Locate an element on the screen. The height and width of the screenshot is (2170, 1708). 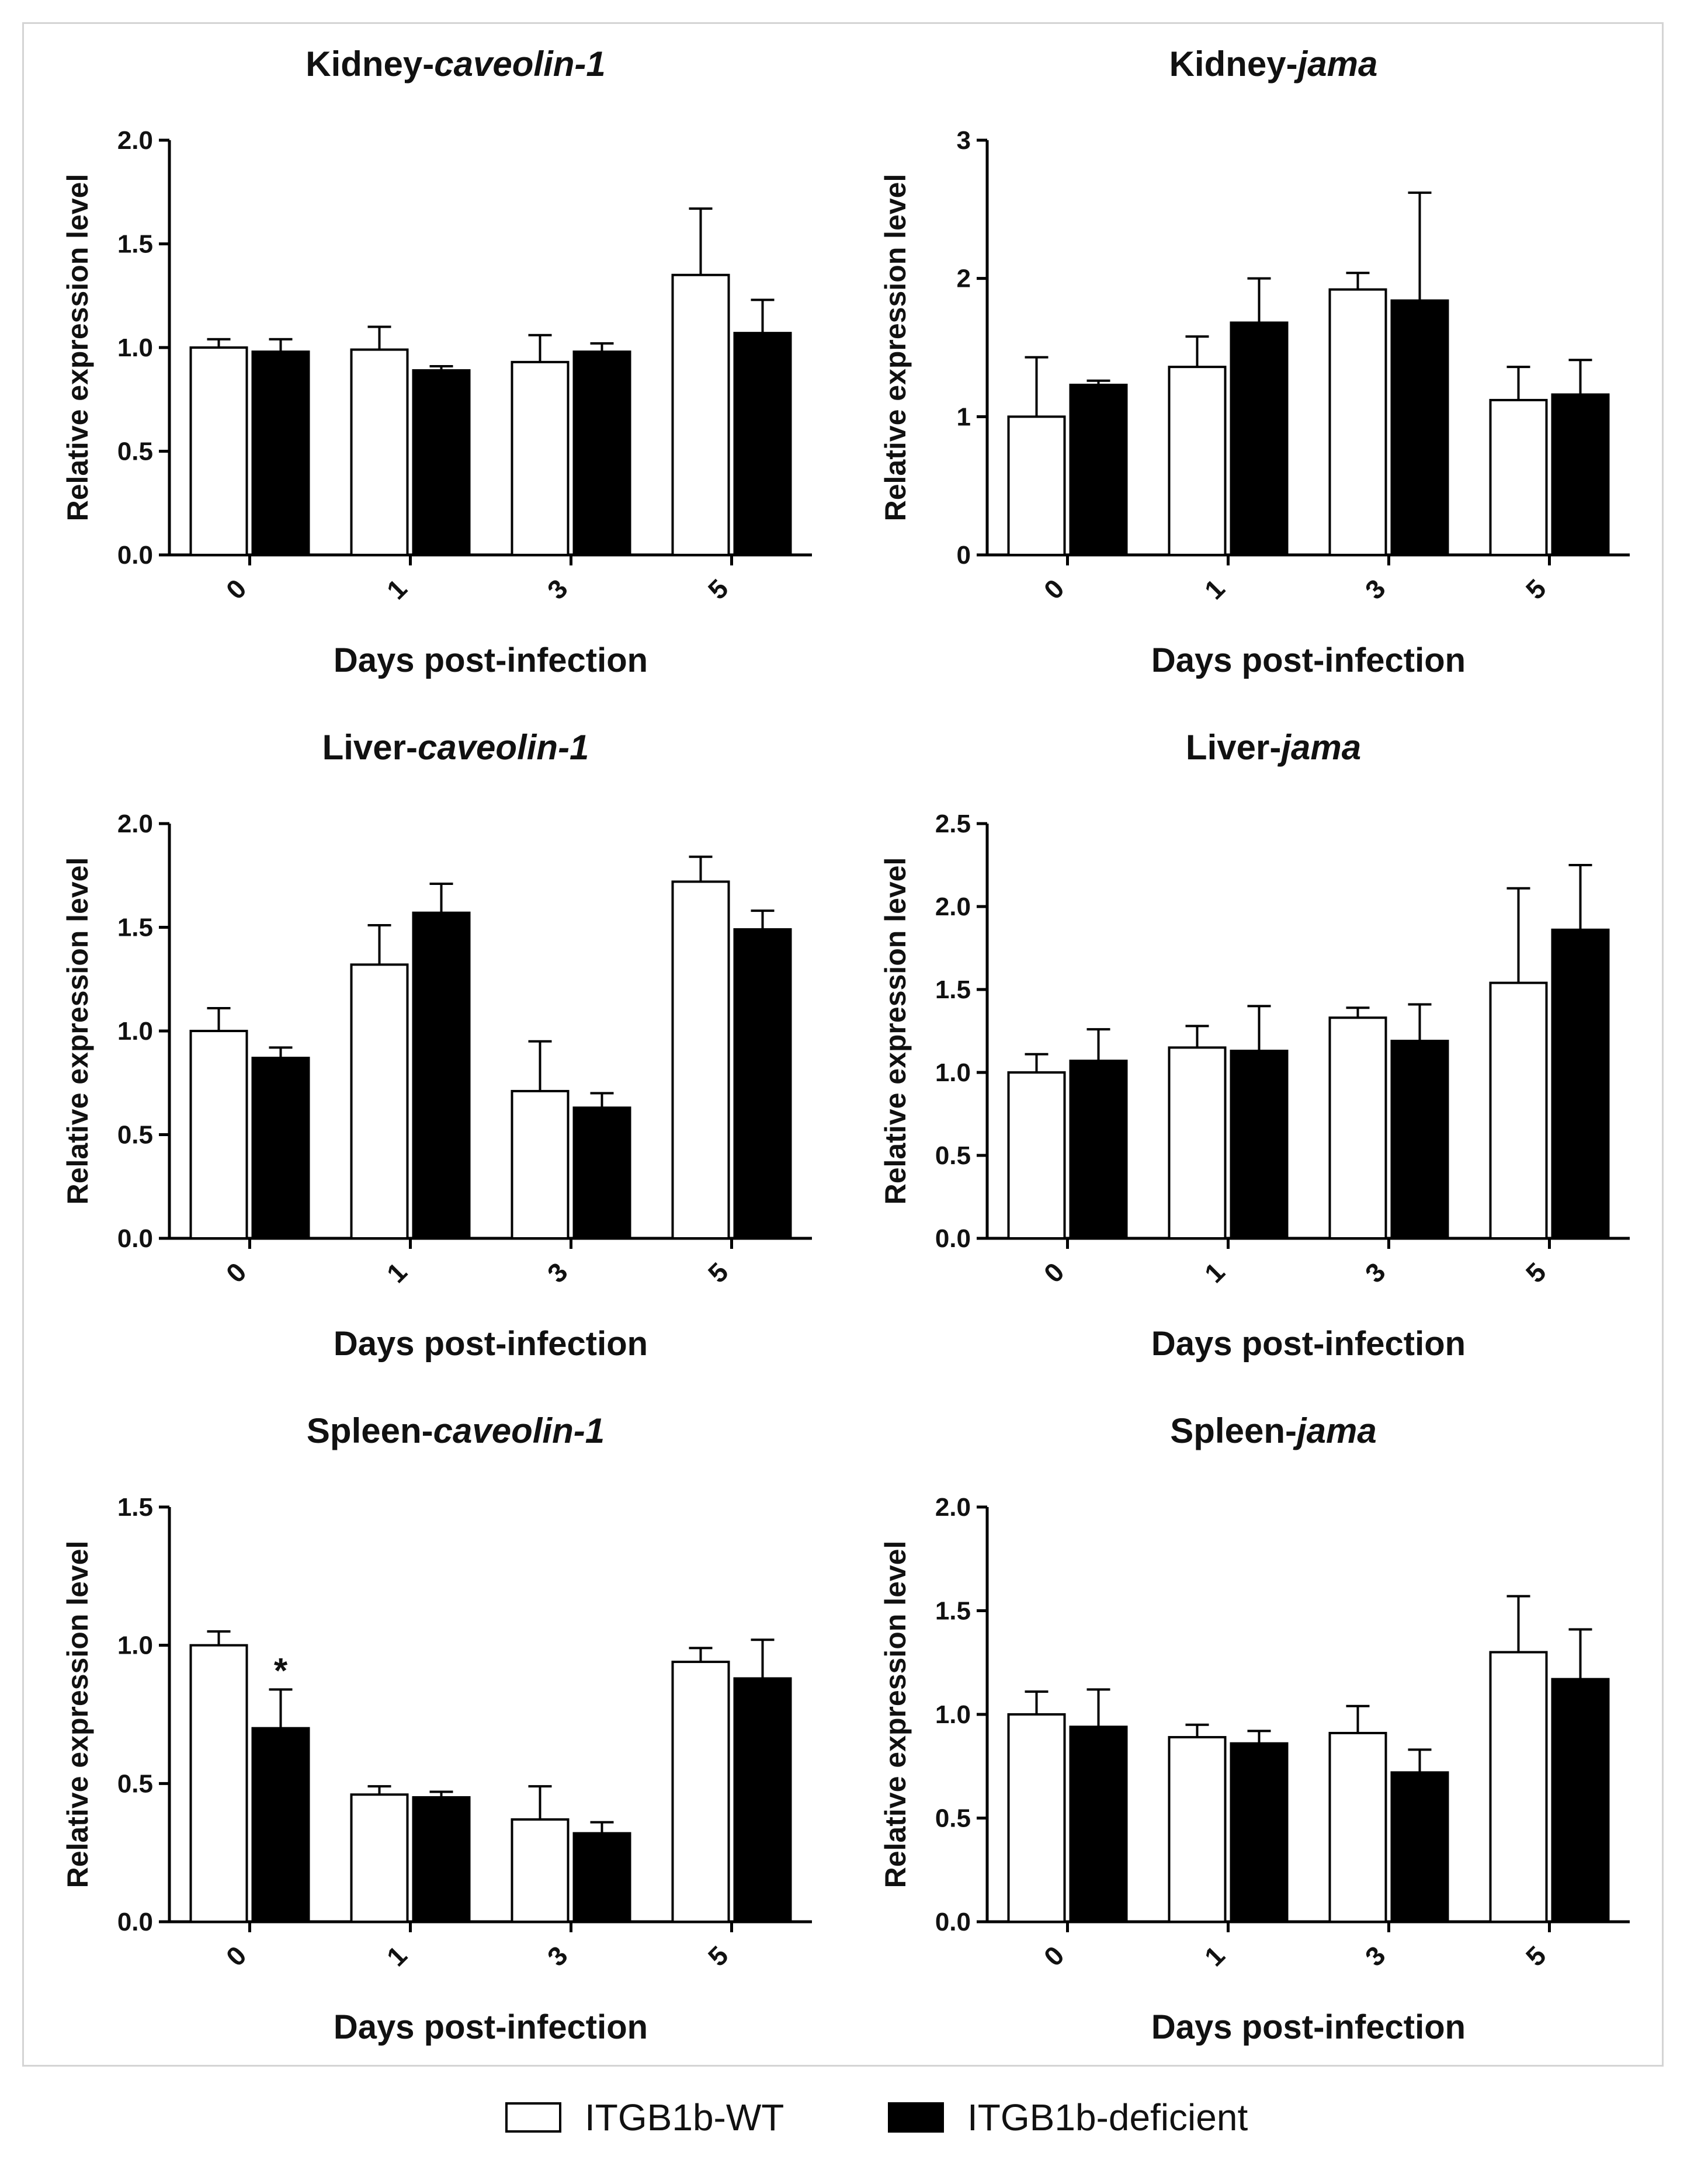
legend-swatch-deficient is located at coordinates (916, 2117).